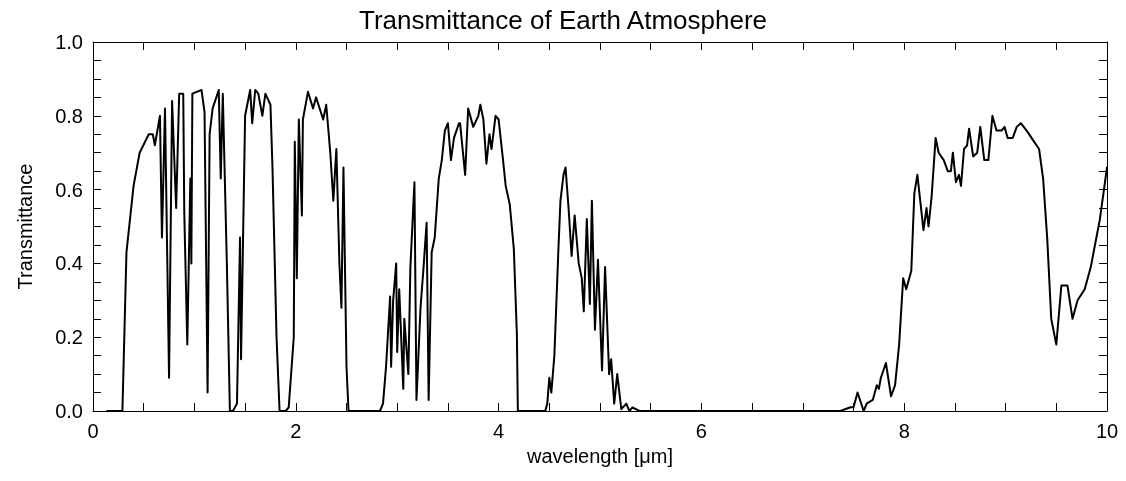 The width and height of the screenshot is (1126, 481). Describe the element at coordinates (69, 115) in the screenshot. I see `y-tick-label: 0.8` at that location.